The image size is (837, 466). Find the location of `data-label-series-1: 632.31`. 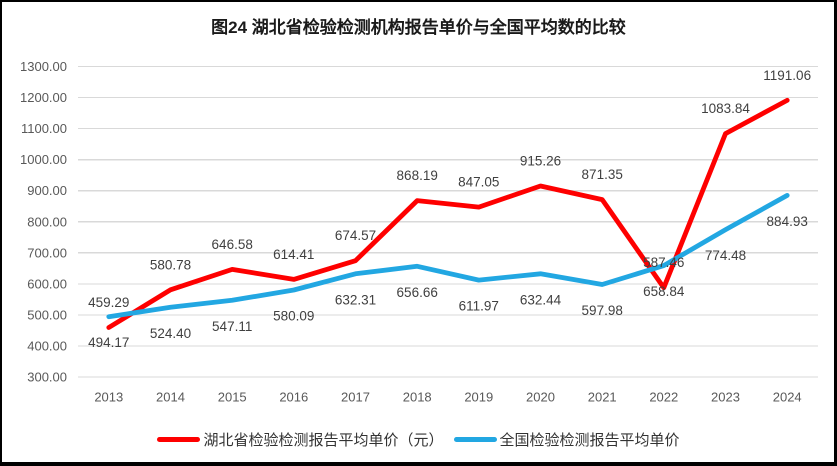

data-label-series-1: 632.31 is located at coordinates (355, 299).